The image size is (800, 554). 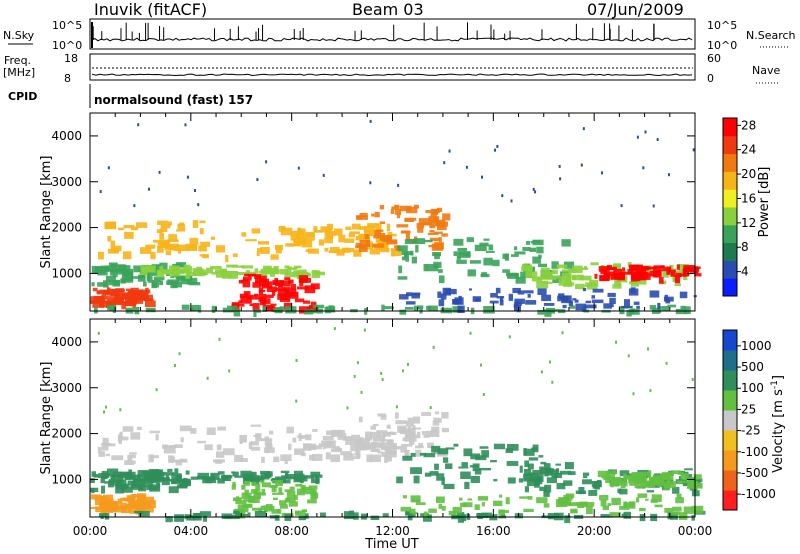 What do you see at coordinates (392, 75) in the screenshot?
I see `nave-trace` at bounding box center [392, 75].